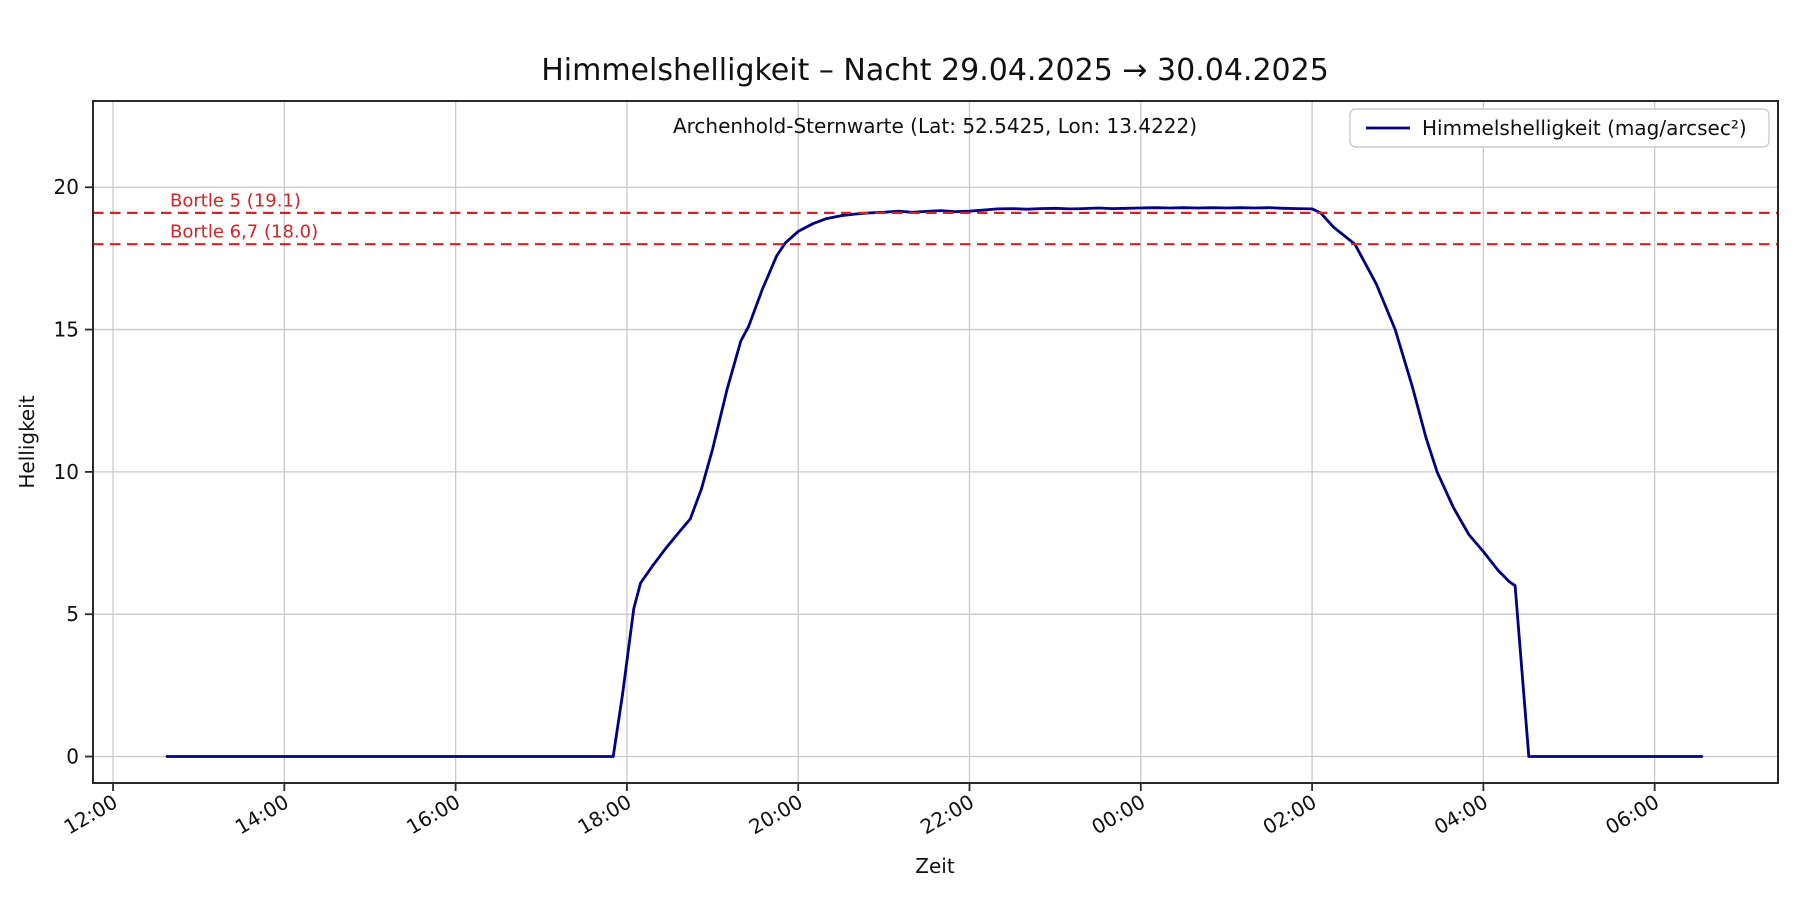  Describe the element at coordinates (1461, 815) in the screenshot. I see `x-tick-label: 04:00` at that location.